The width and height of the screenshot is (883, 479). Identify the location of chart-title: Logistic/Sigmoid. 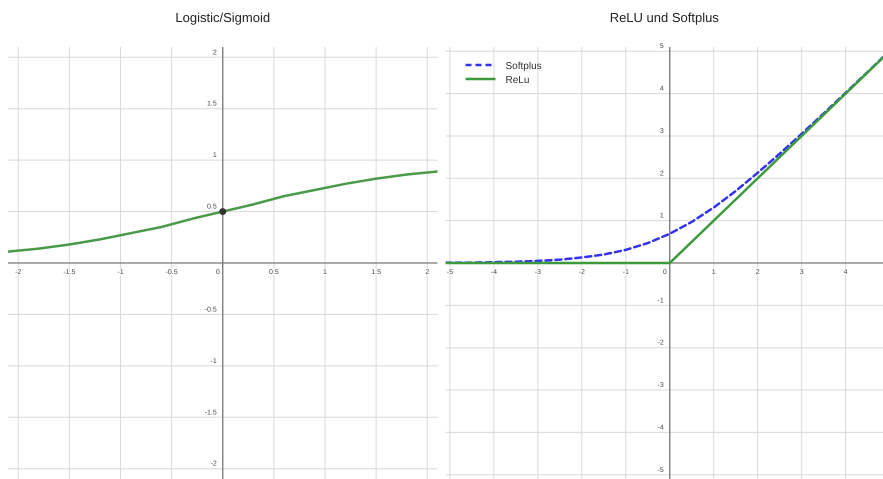
(222, 17).